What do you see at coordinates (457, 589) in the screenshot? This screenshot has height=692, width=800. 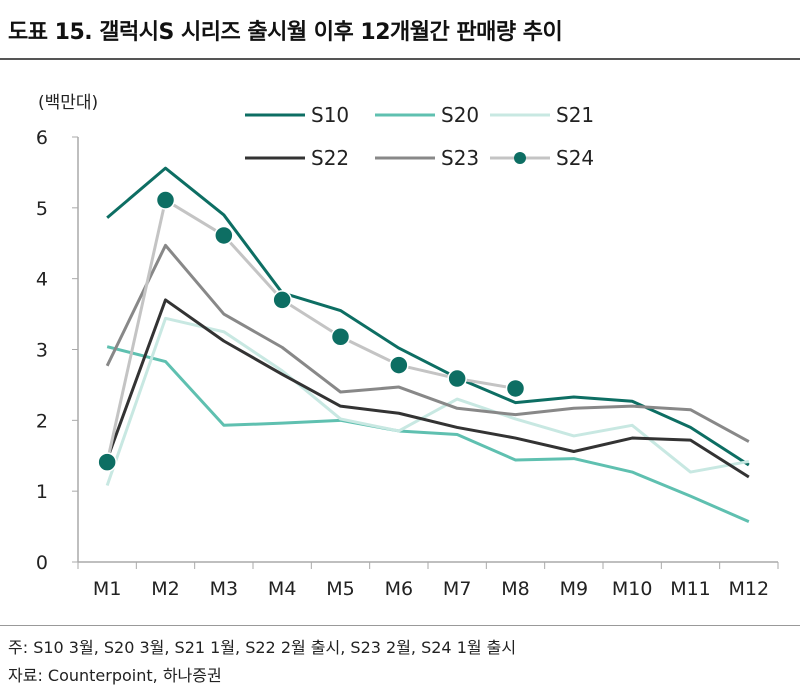 I see `x-tick-label: M7` at bounding box center [457, 589].